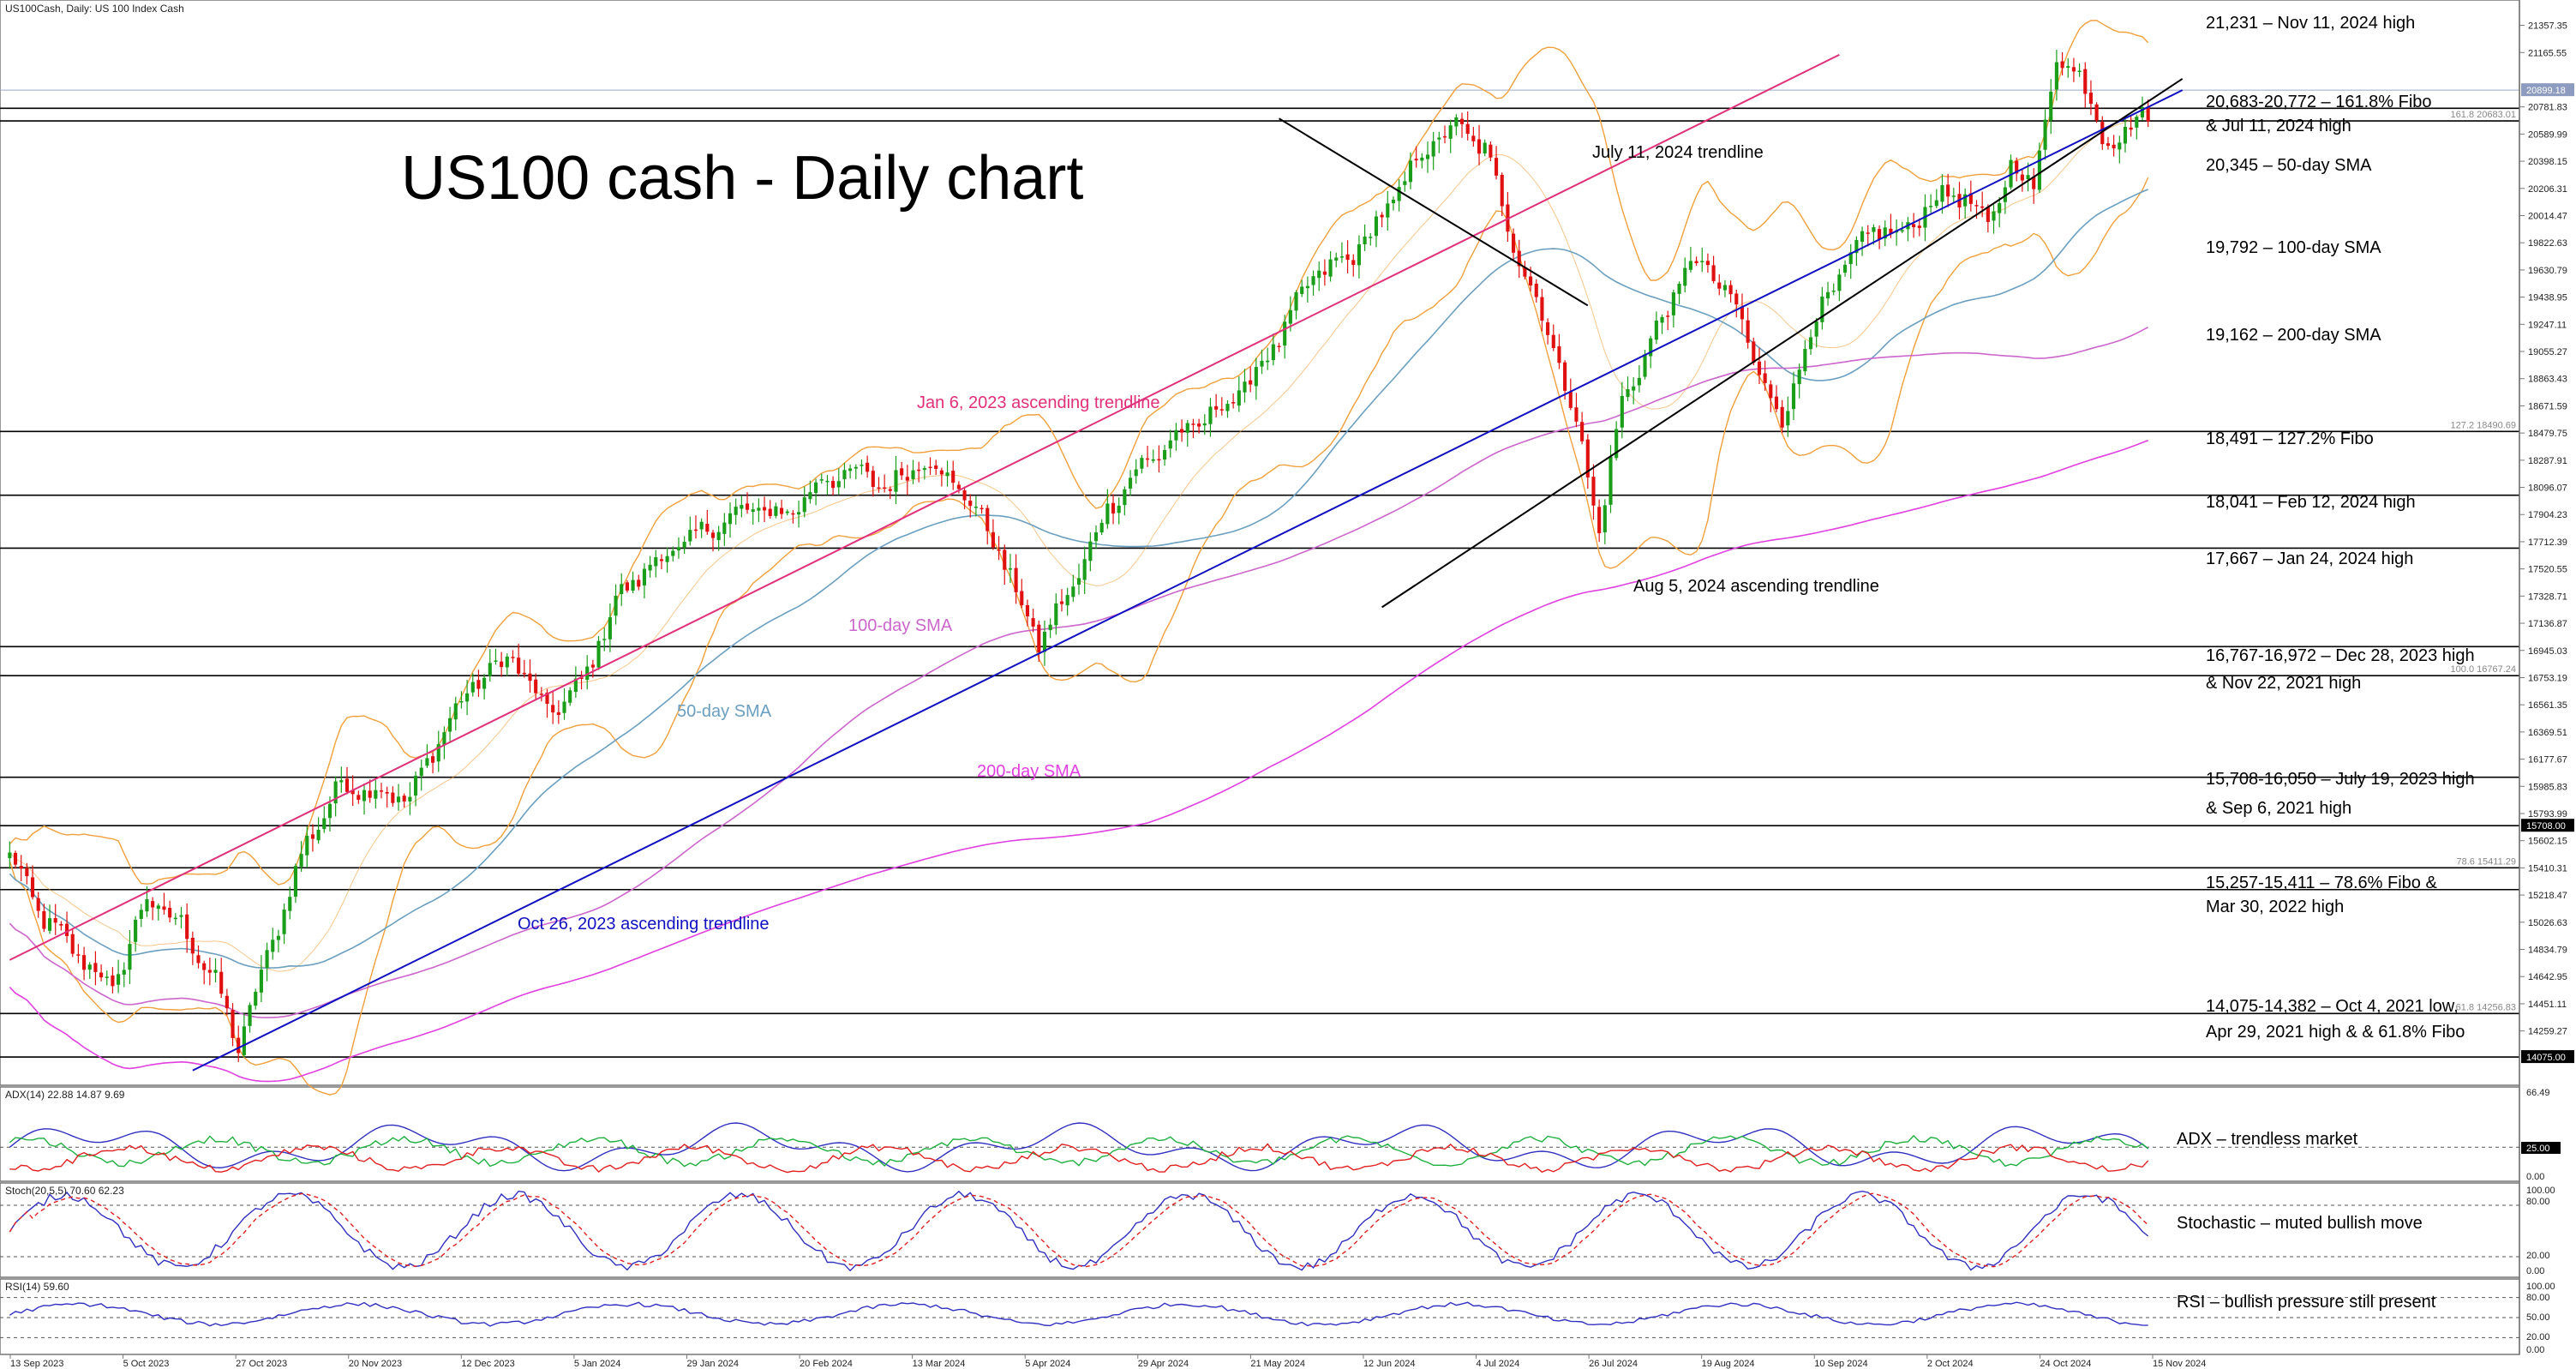 This screenshot has width=2576, height=1369. I want to click on y-tick-label: 15218.47, so click(2547, 896).